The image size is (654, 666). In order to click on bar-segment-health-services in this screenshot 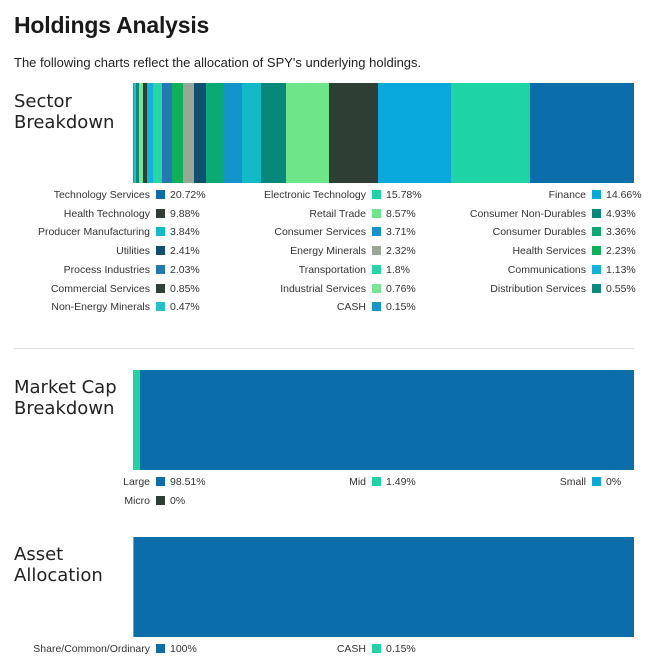, I will do `click(177, 133)`.